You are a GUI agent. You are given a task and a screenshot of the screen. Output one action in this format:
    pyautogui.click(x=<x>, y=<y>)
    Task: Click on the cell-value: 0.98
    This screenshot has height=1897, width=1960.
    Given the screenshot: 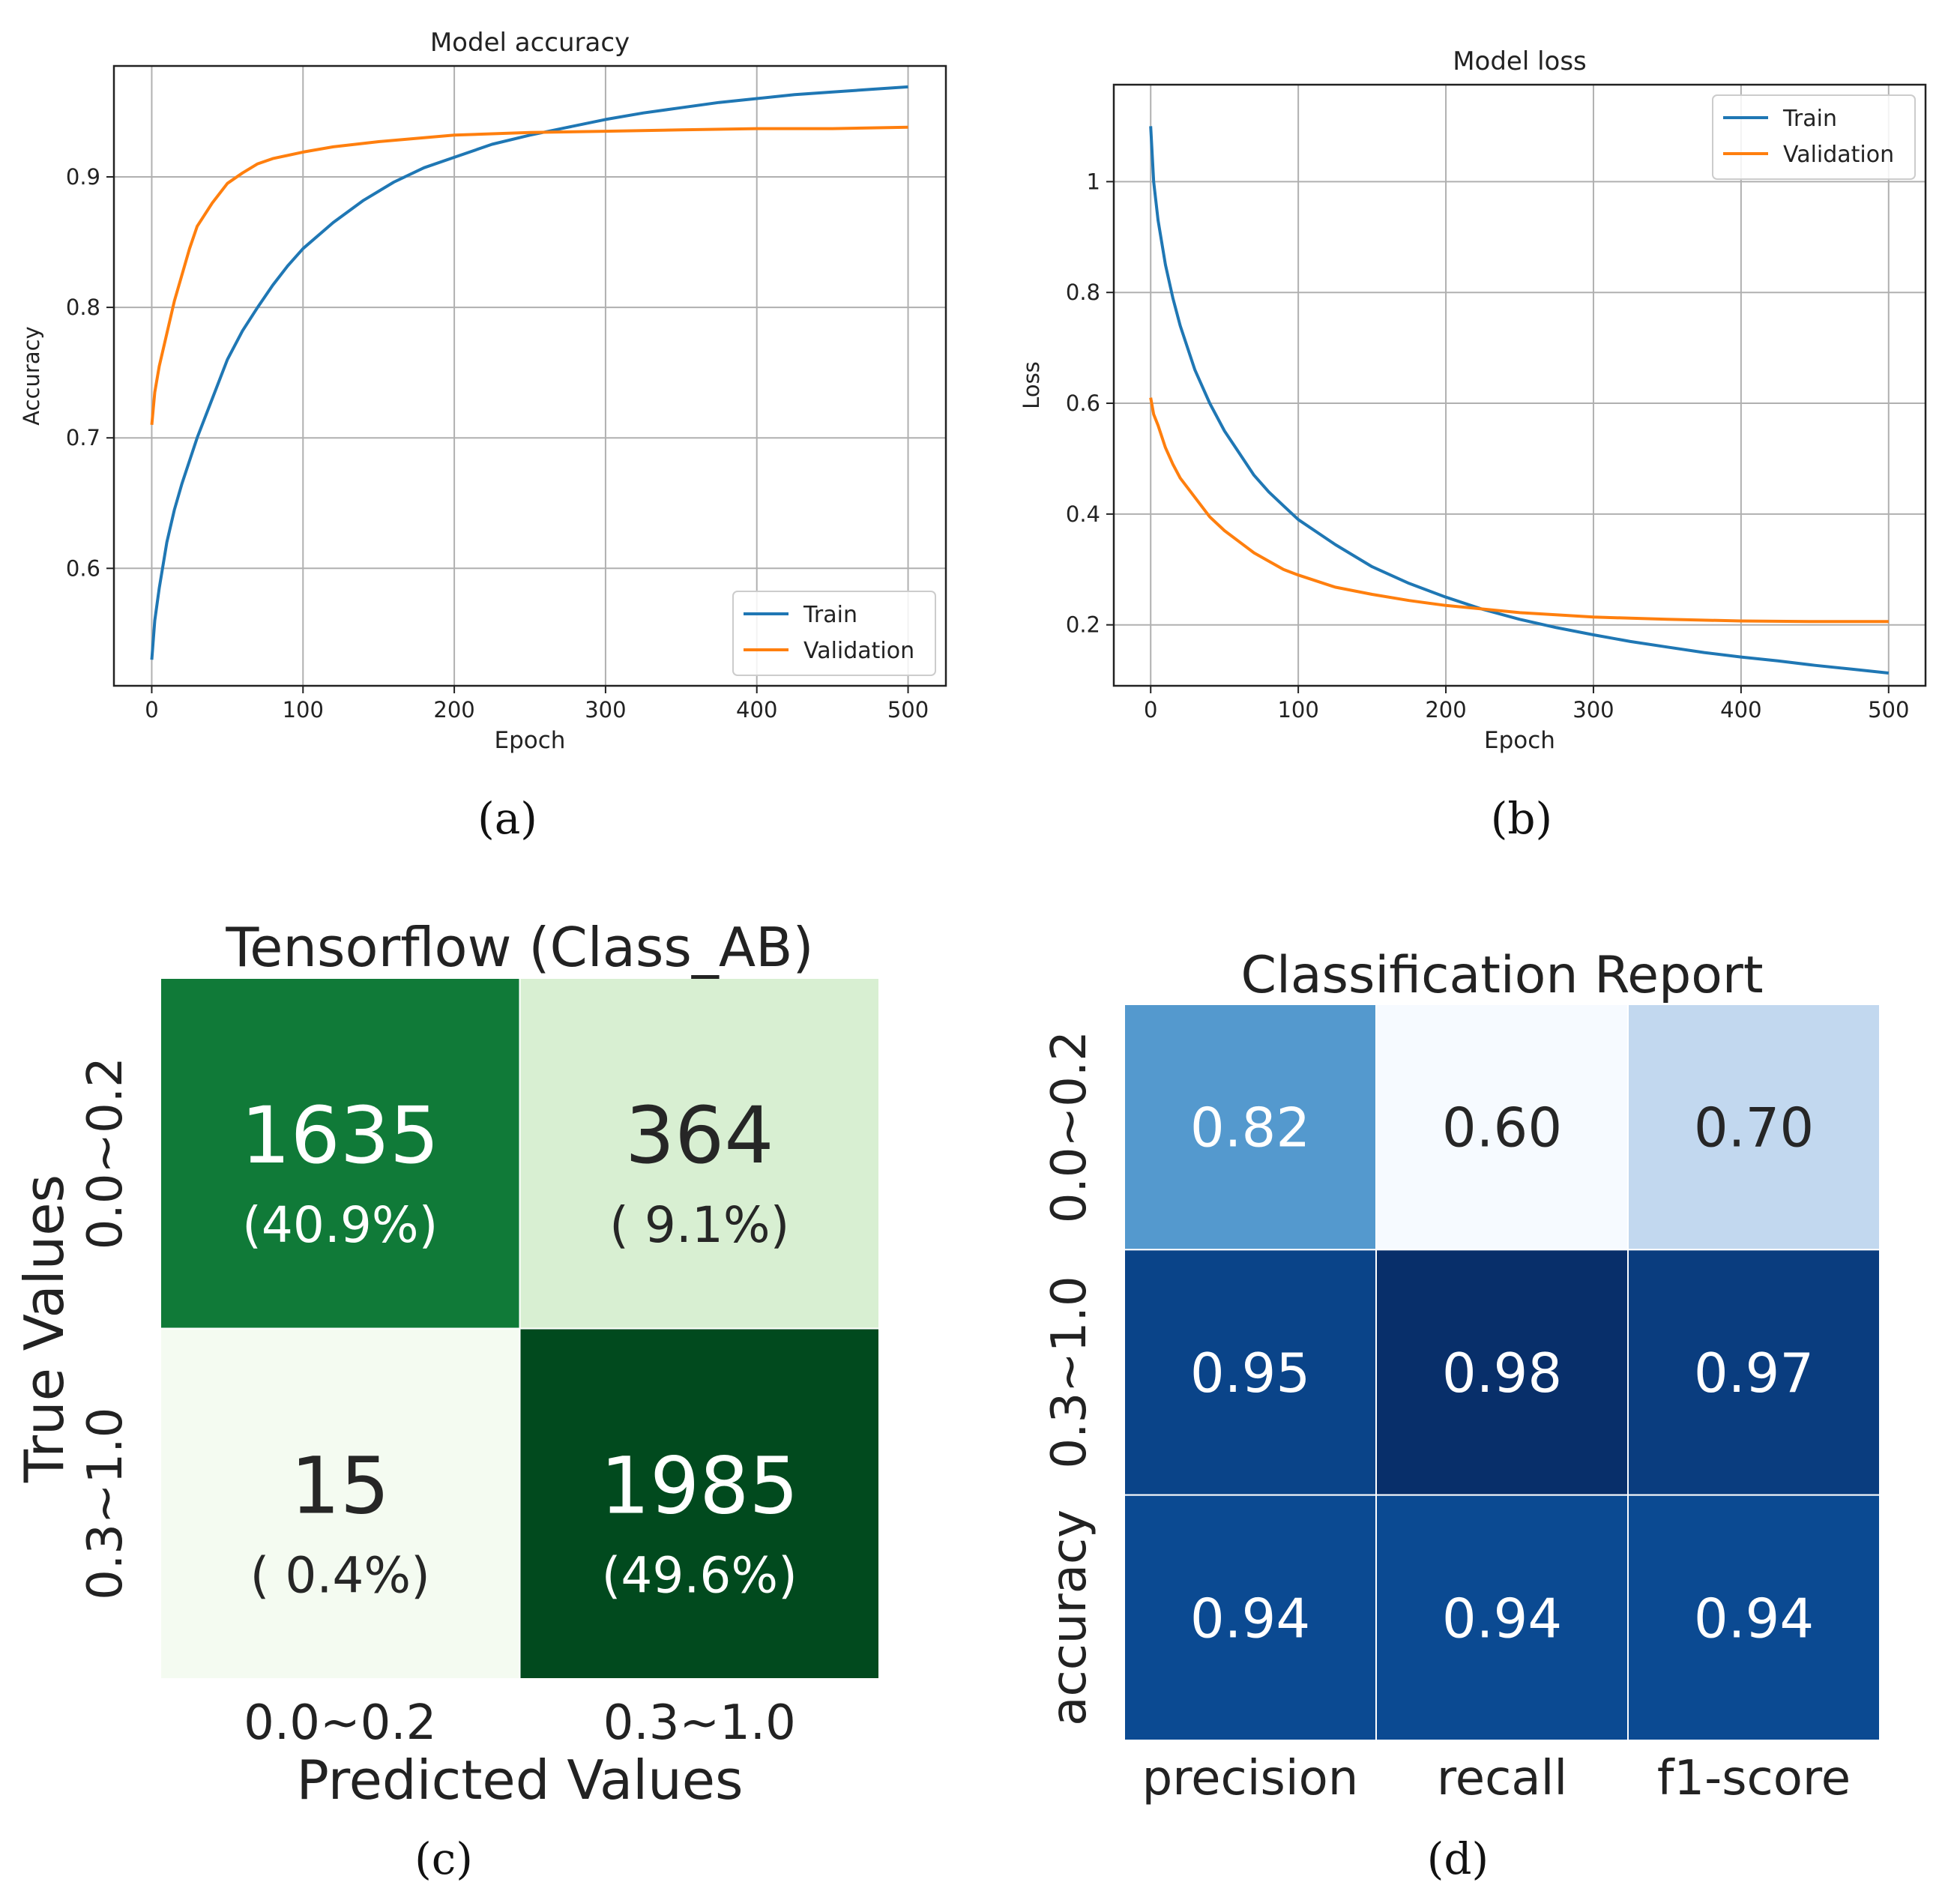 What is the action you would take?
    pyautogui.click(x=1502, y=1373)
    